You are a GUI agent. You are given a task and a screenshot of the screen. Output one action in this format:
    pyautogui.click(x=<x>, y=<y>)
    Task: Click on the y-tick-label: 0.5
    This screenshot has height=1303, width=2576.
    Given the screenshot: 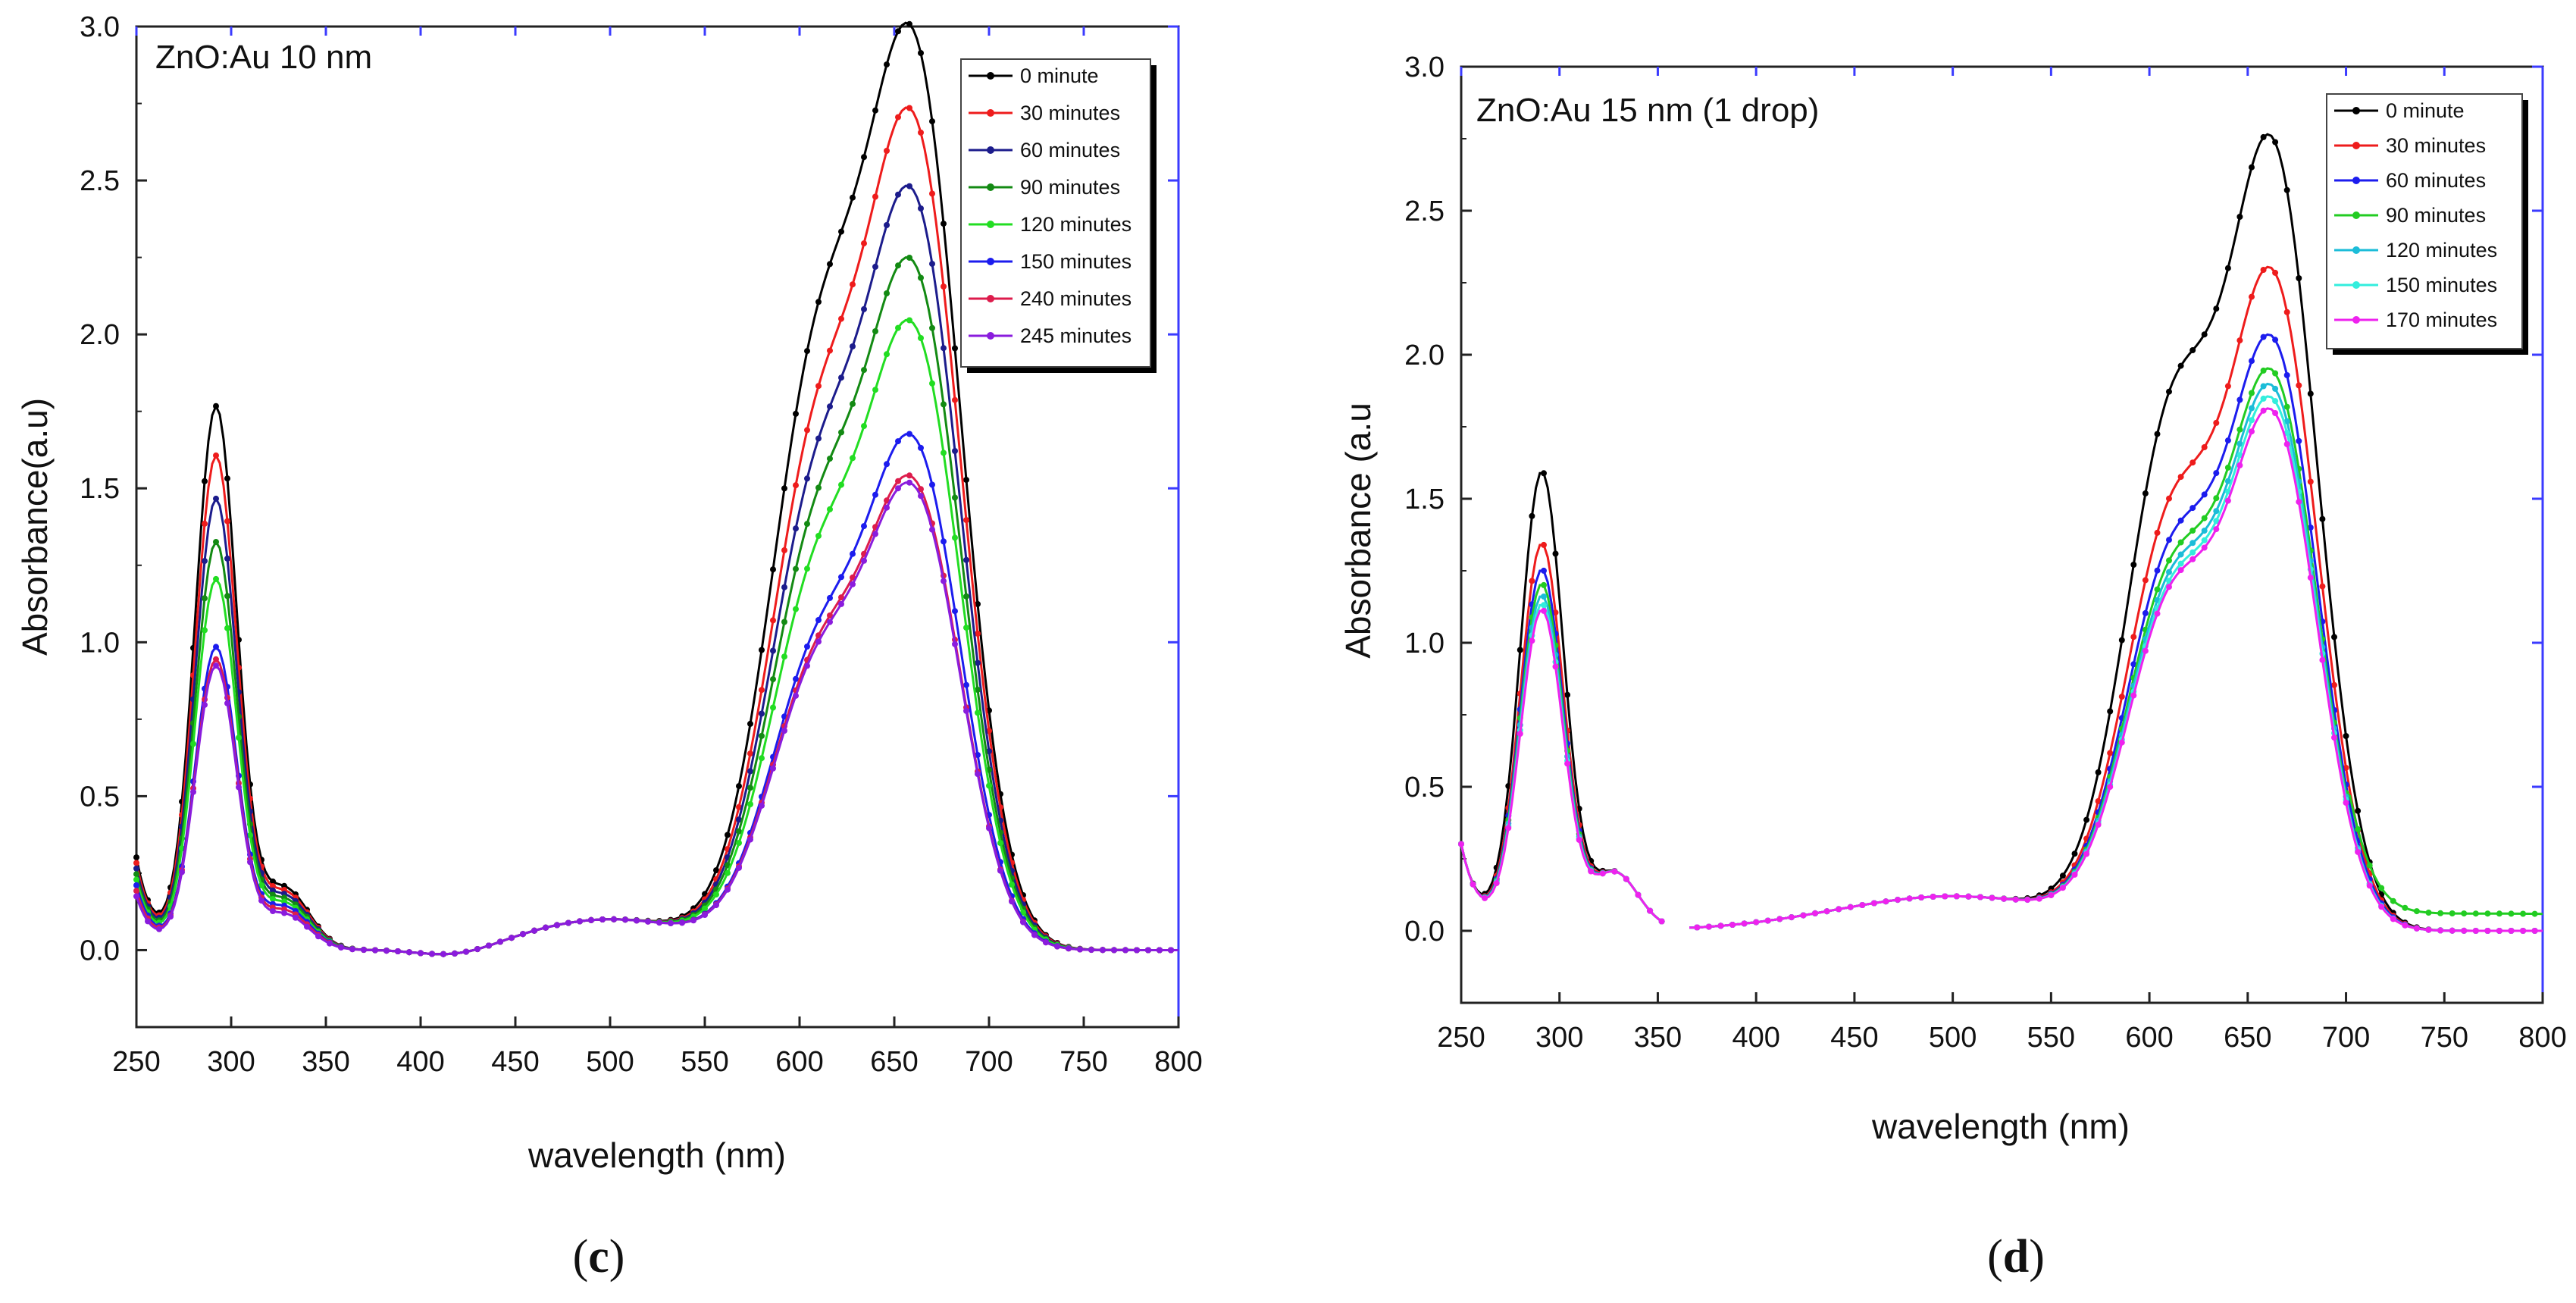 What is the action you would take?
    pyautogui.click(x=100, y=797)
    